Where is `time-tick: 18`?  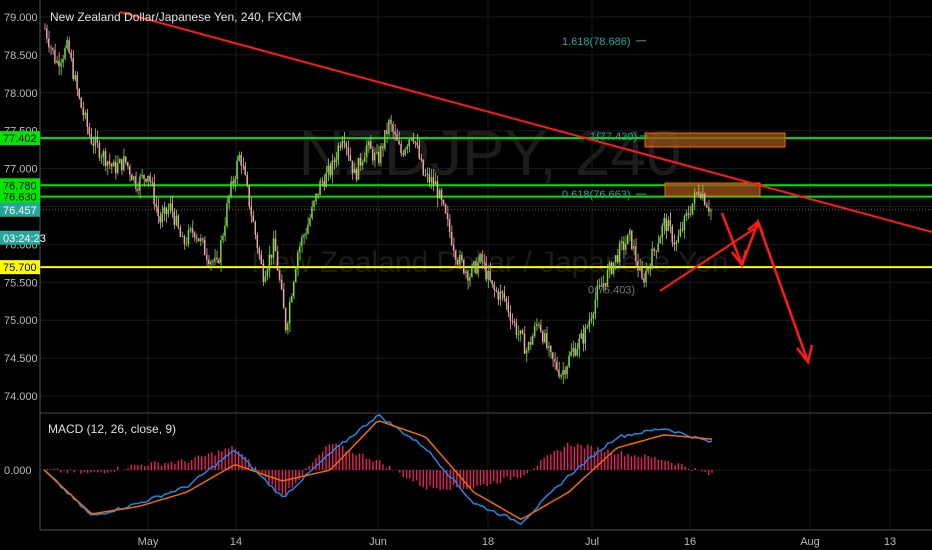
time-tick: 18 is located at coordinates (488, 542).